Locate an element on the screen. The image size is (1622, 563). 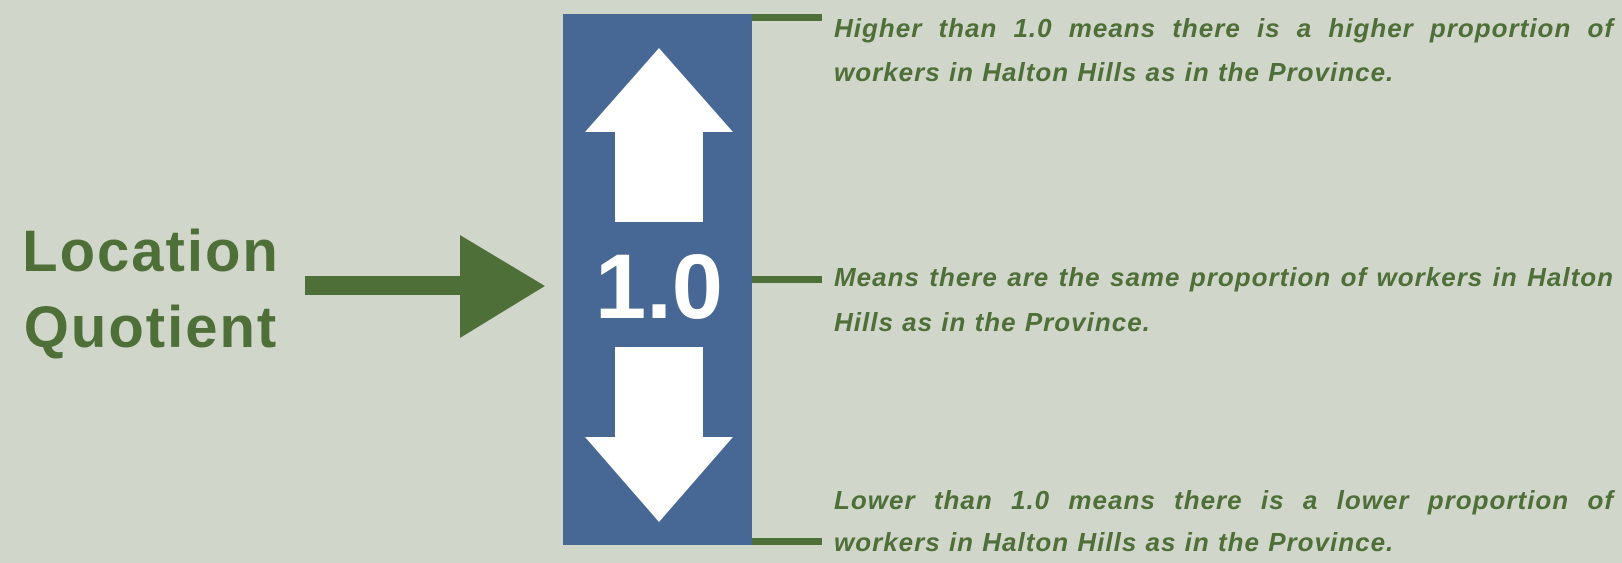
center-value: 1.0 is located at coordinates (659, 287).